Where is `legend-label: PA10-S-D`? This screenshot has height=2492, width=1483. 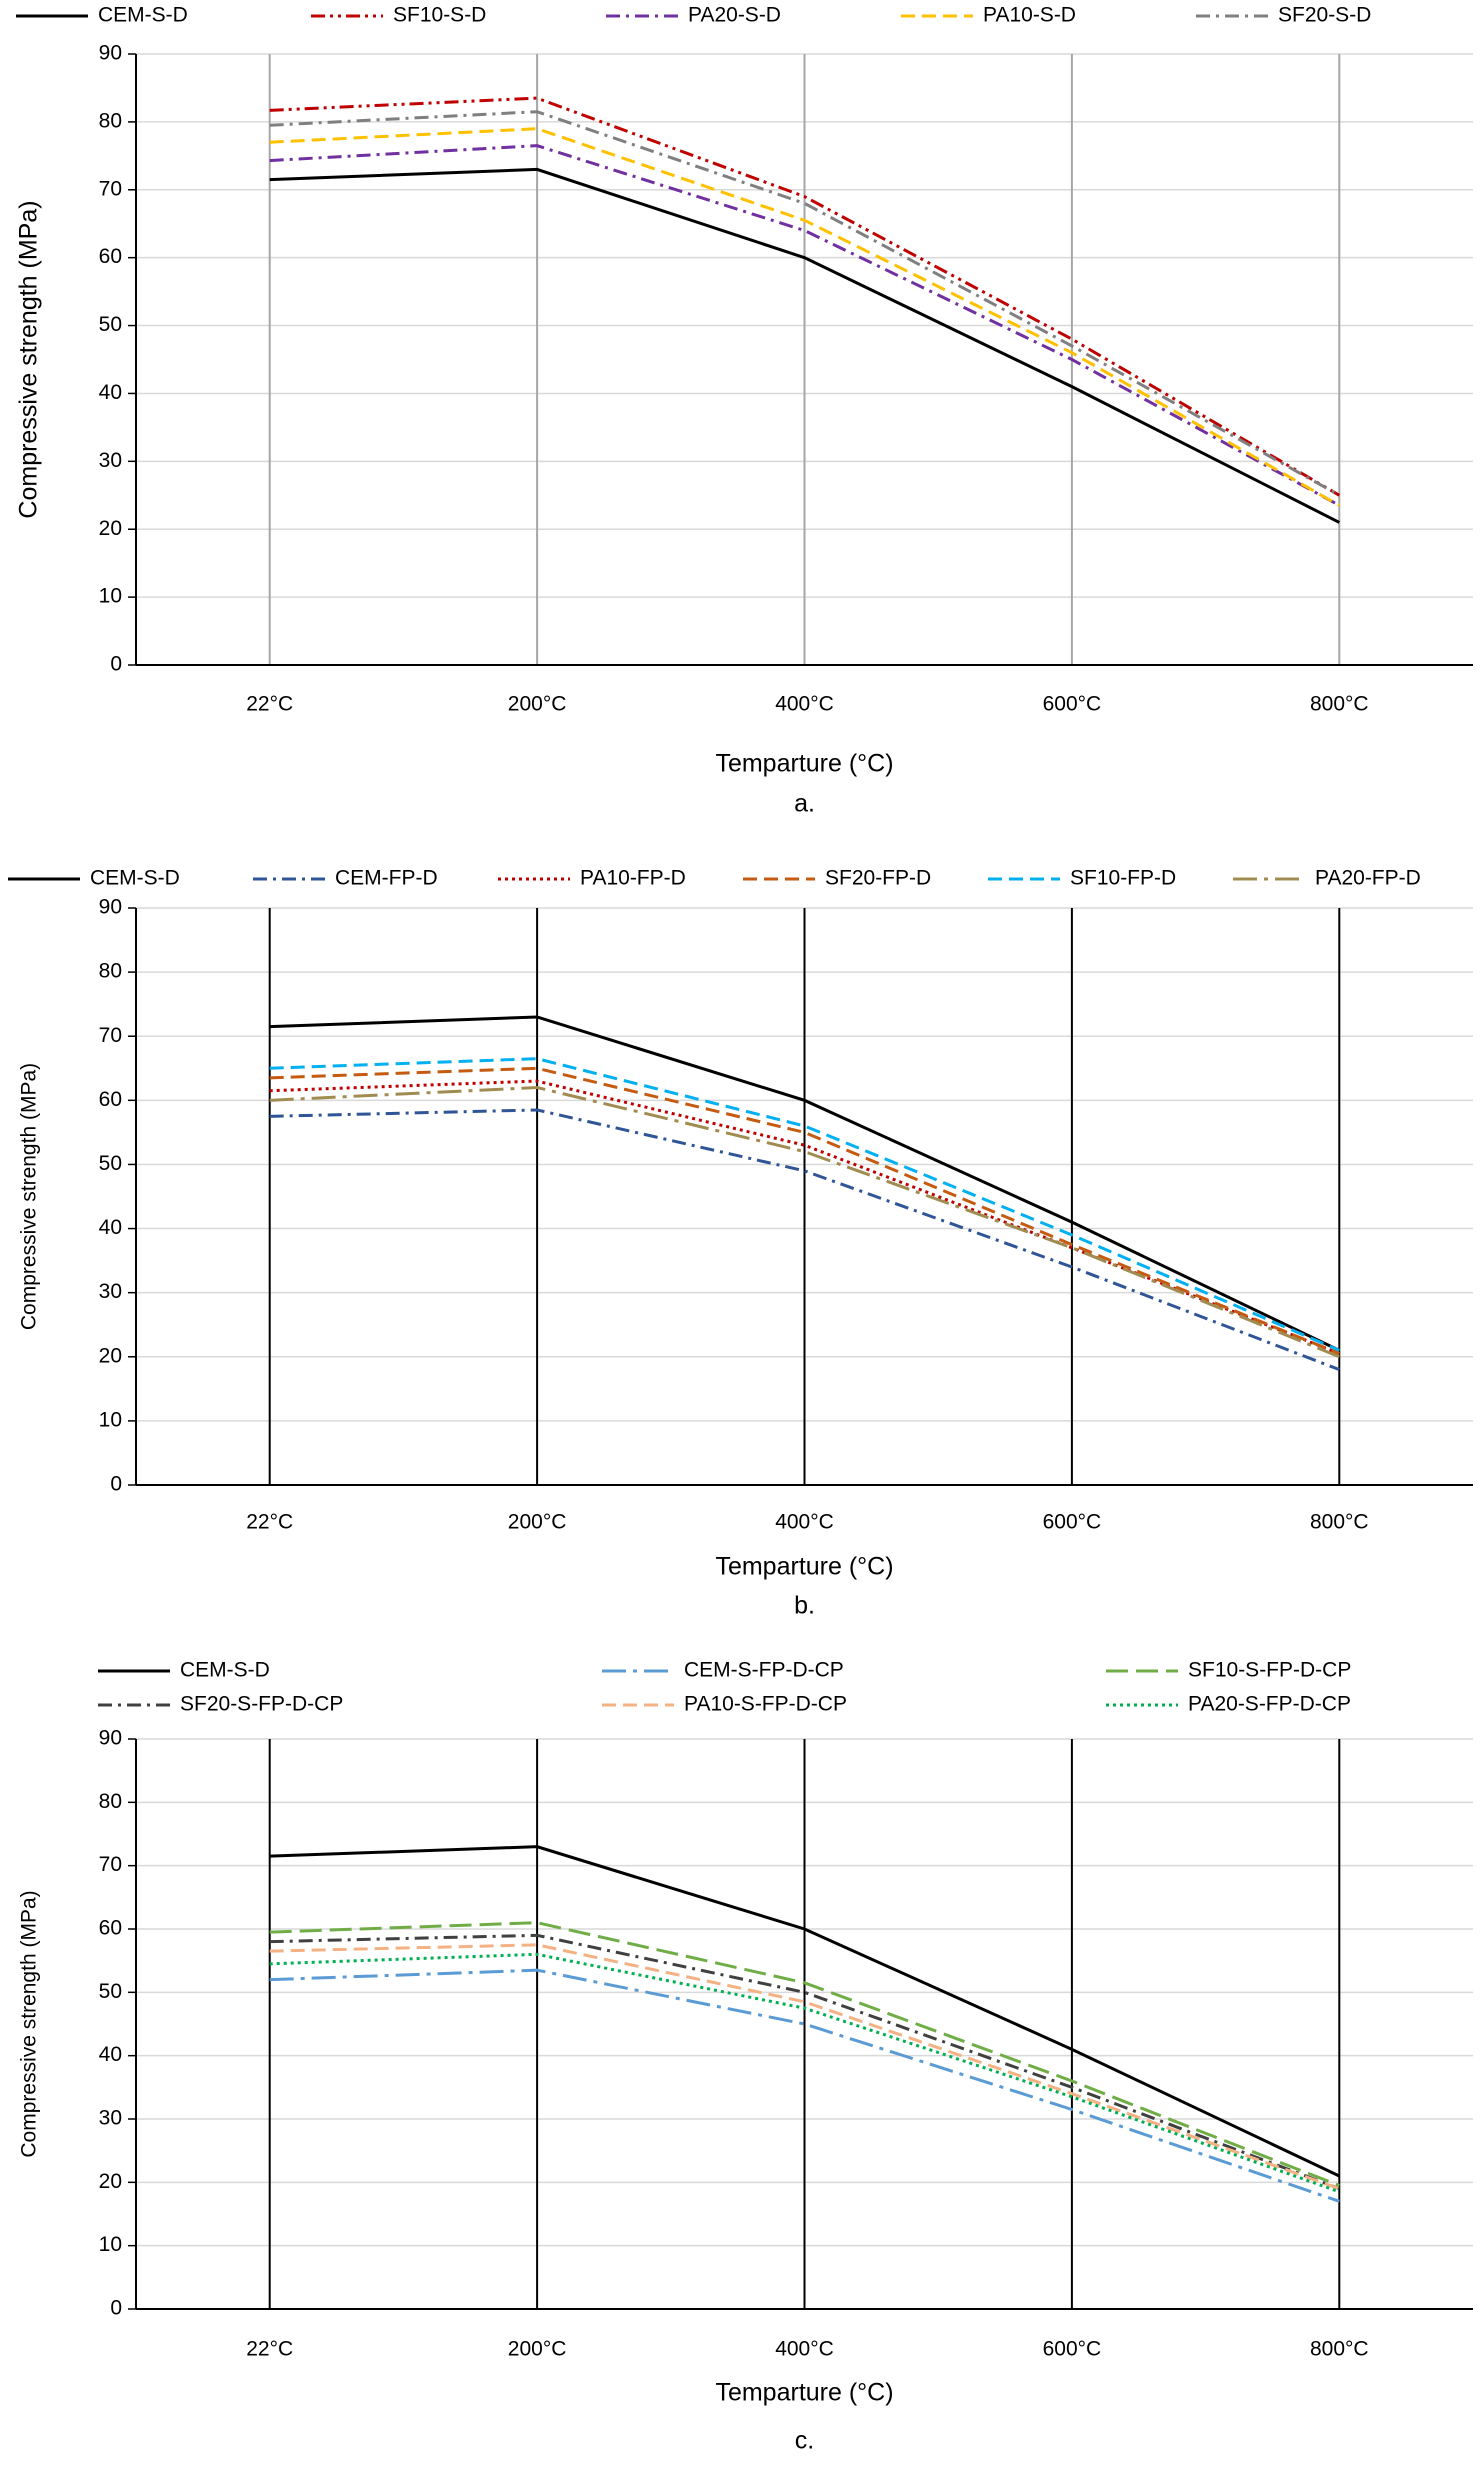 legend-label: PA10-S-D is located at coordinates (1029, 15).